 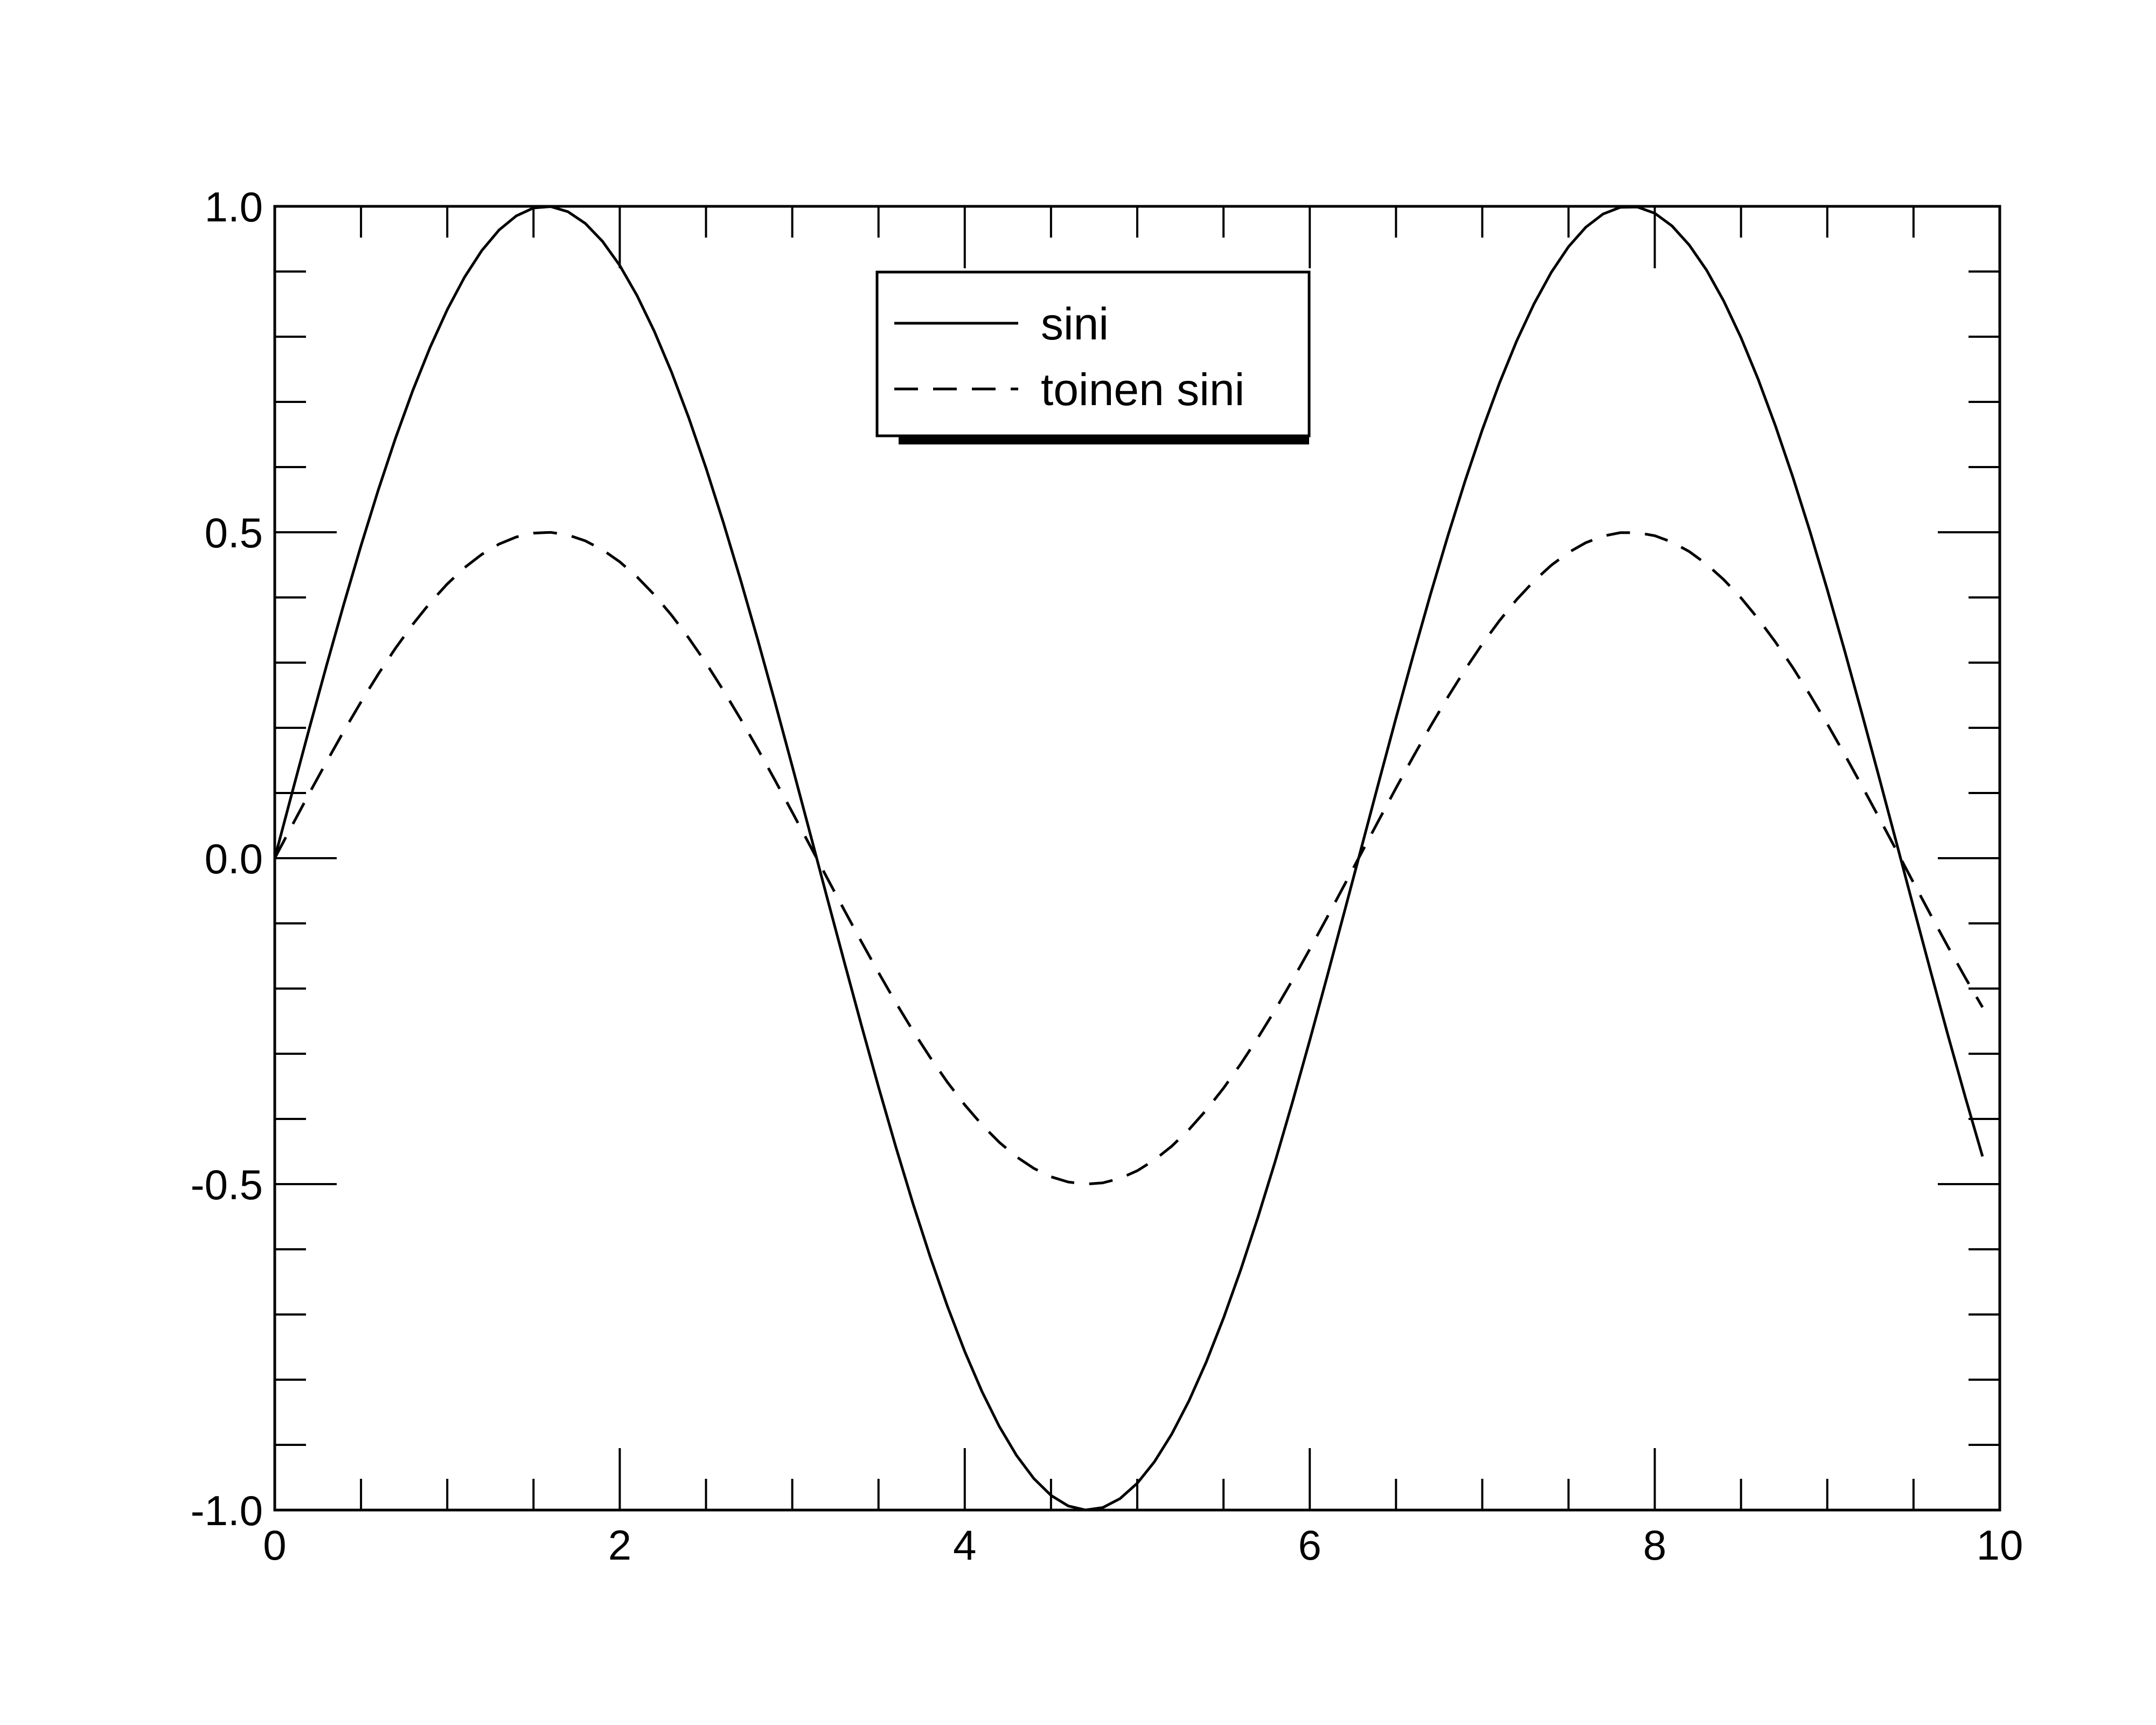 I want to click on legend-label-toinen-sini: toinen sini, so click(x=1142, y=390).